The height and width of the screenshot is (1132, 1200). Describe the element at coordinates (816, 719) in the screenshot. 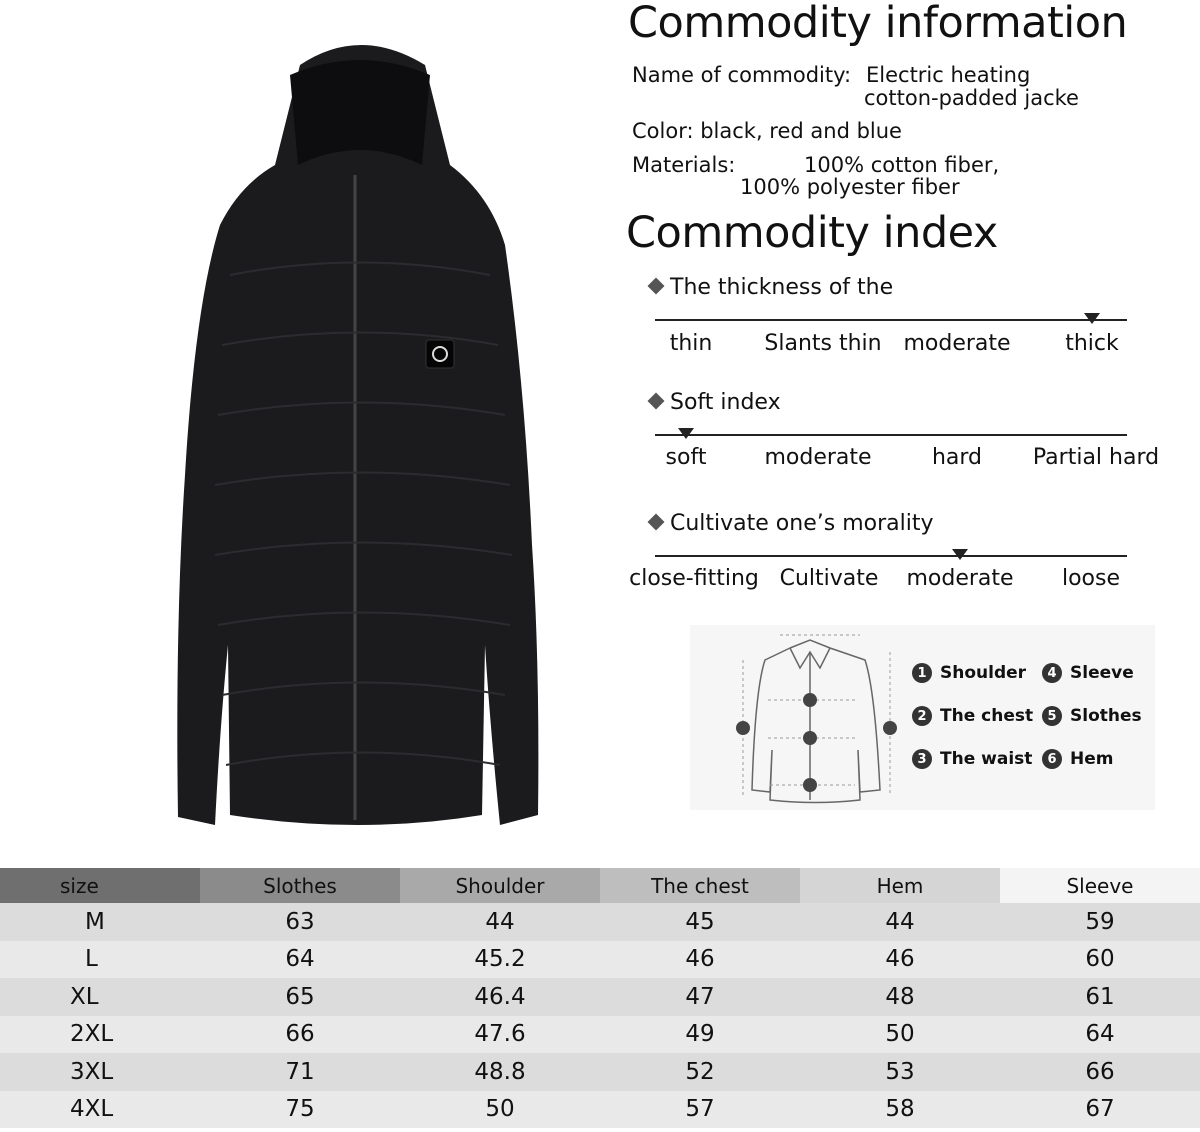

I see `shirt-measurement-icon` at that location.